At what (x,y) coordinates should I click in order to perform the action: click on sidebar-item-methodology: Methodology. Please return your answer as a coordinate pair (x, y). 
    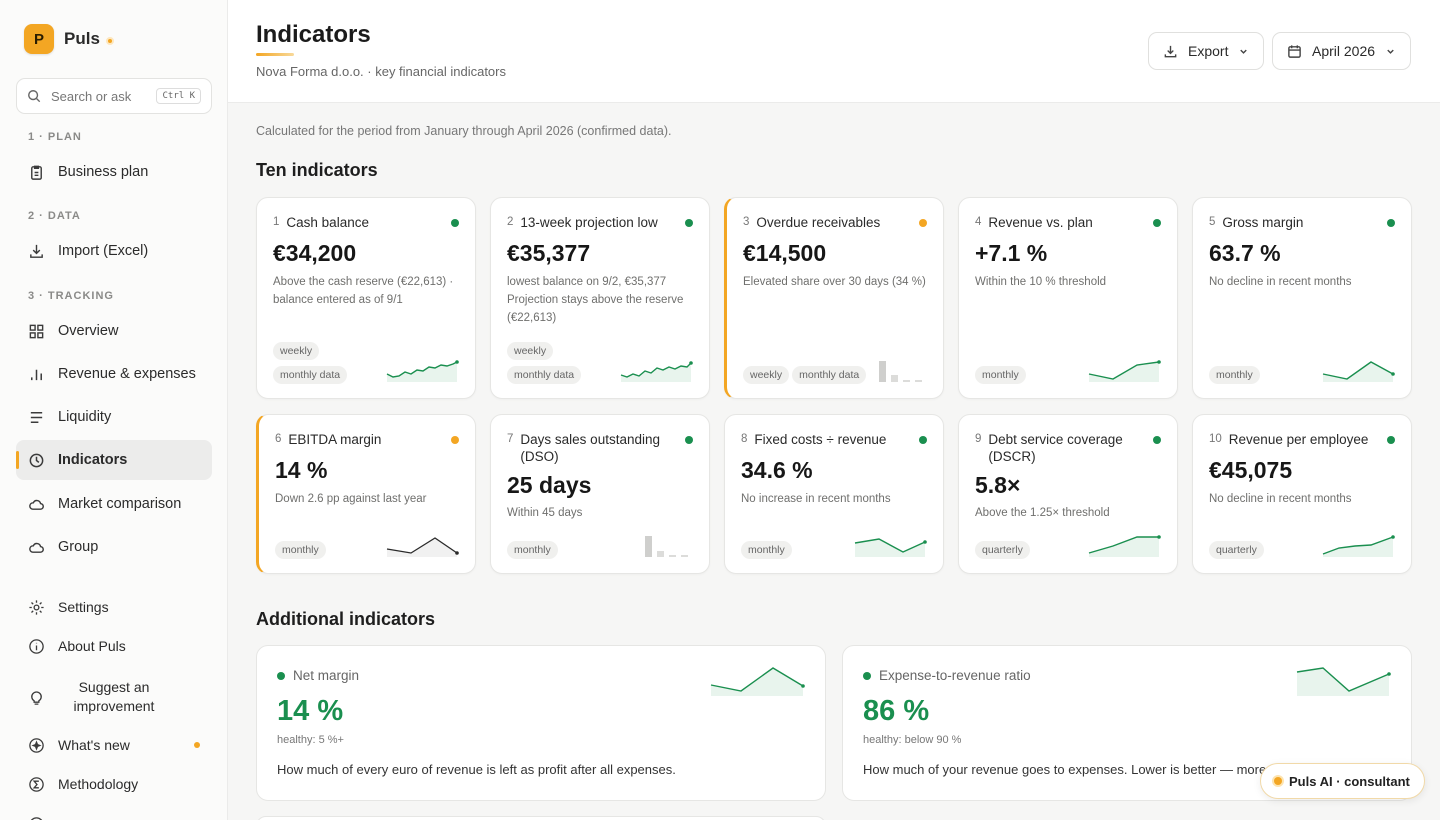
    Looking at the image, I should click on (114, 784).